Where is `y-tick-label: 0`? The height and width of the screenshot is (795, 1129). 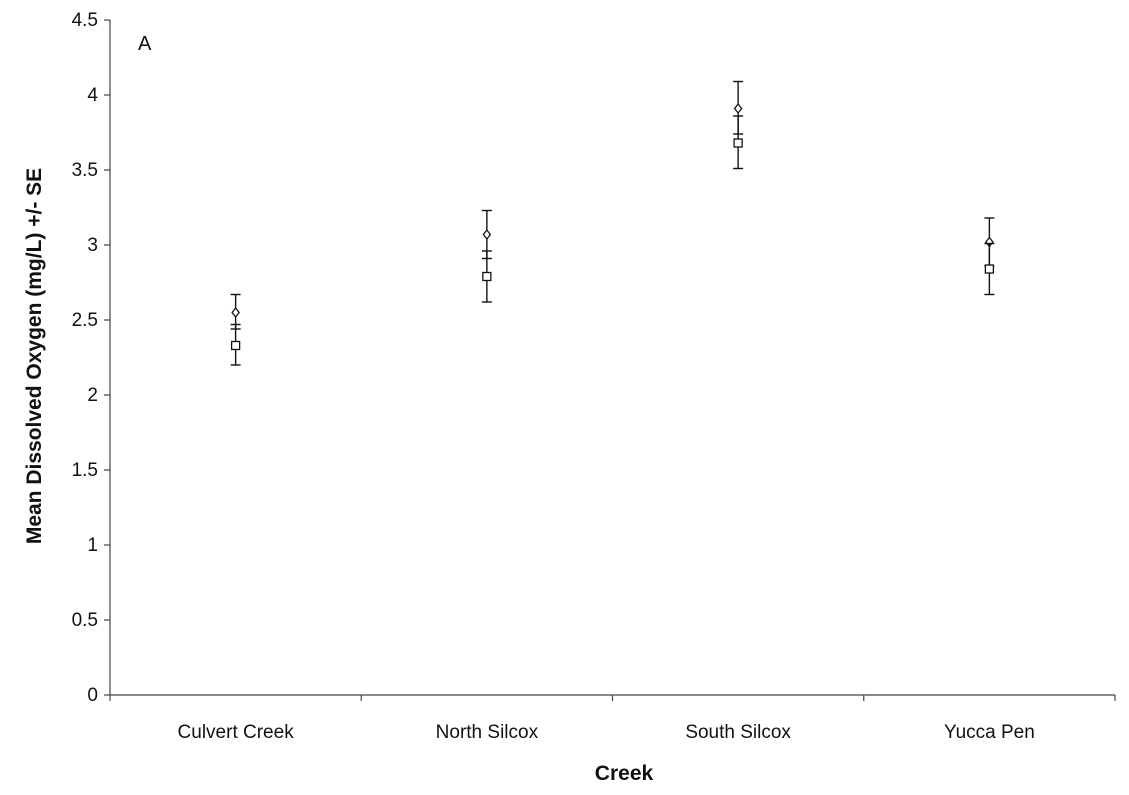
y-tick-label: 0 is located at coordinates (92, 695).